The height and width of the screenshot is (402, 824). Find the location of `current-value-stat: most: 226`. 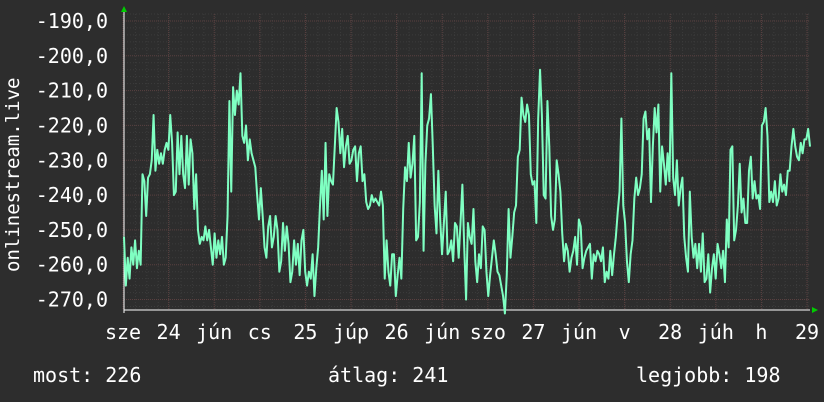

current-value-stat: most: 226 is located at coordinates (87, 375).